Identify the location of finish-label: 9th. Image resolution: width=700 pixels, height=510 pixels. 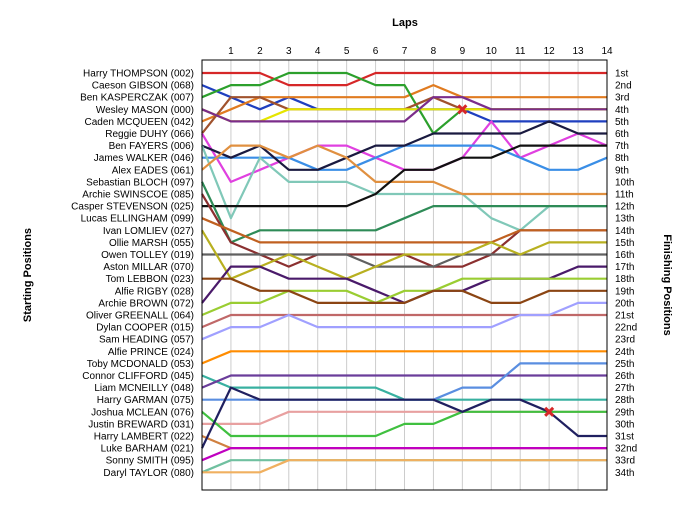
(622, 170).